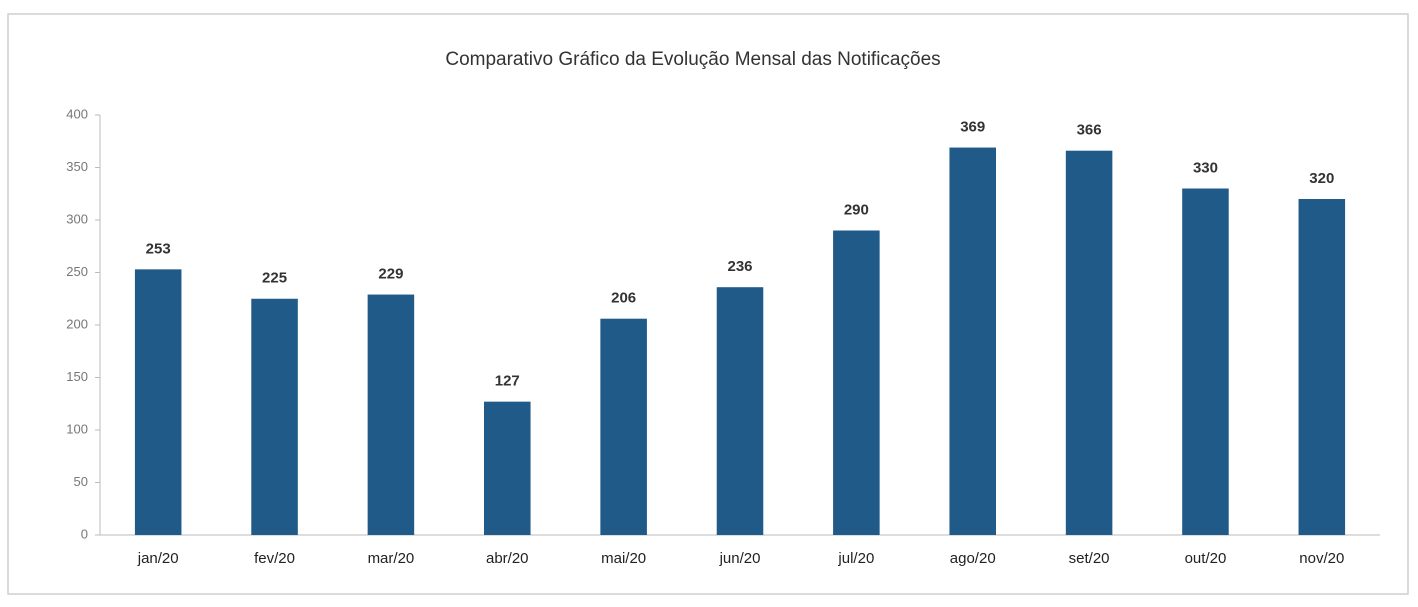 Image resolution: width=1418 pixels, height=607 pixels. I want to click on x-tick-label: mar/20, so click(391, 558).